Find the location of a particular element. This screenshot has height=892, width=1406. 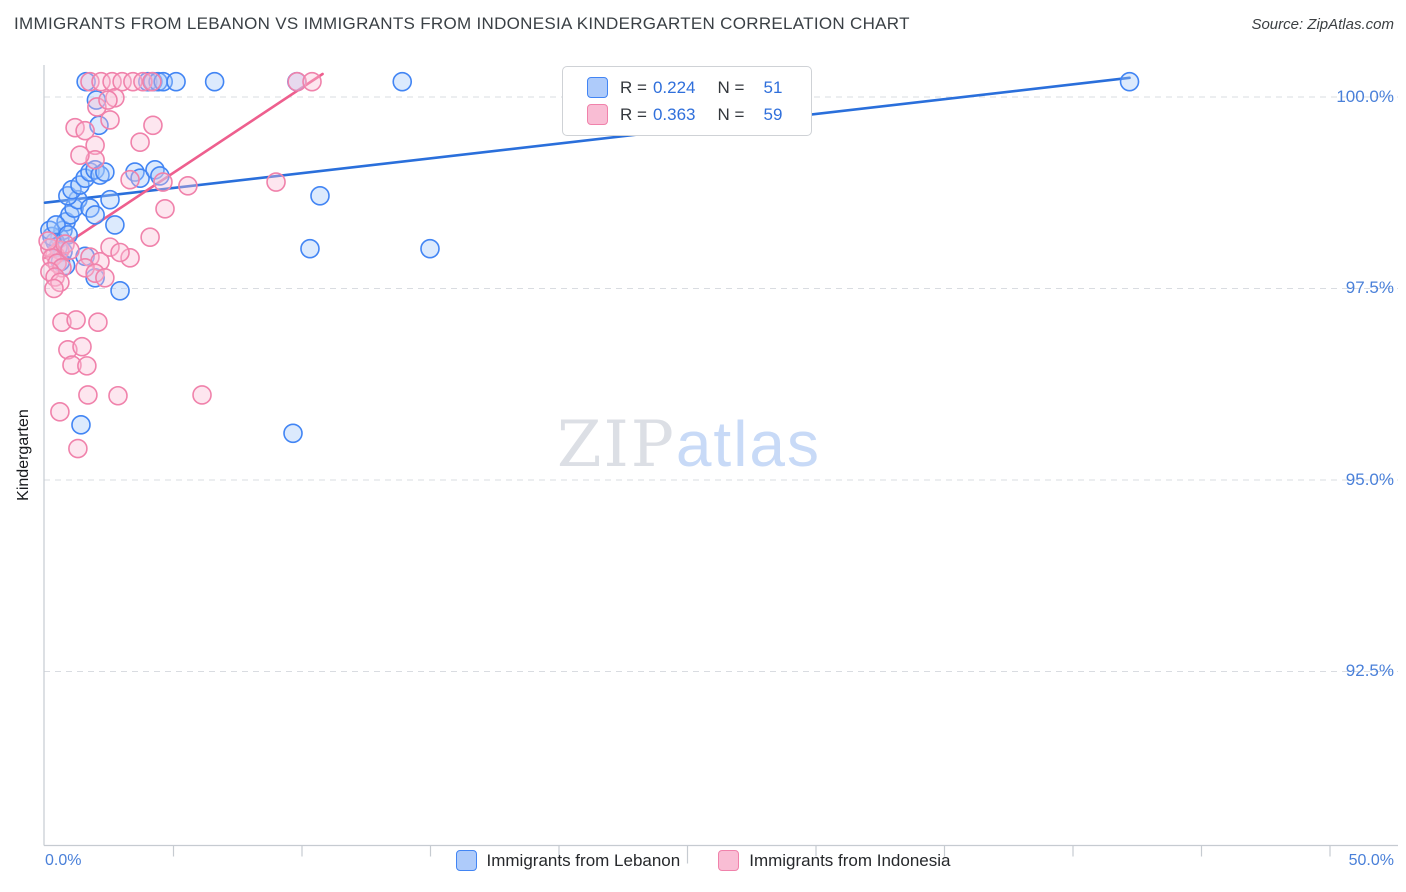

legend-row-lebanon: R = 0.224 N = 51 is located at coordinates (699, 87).